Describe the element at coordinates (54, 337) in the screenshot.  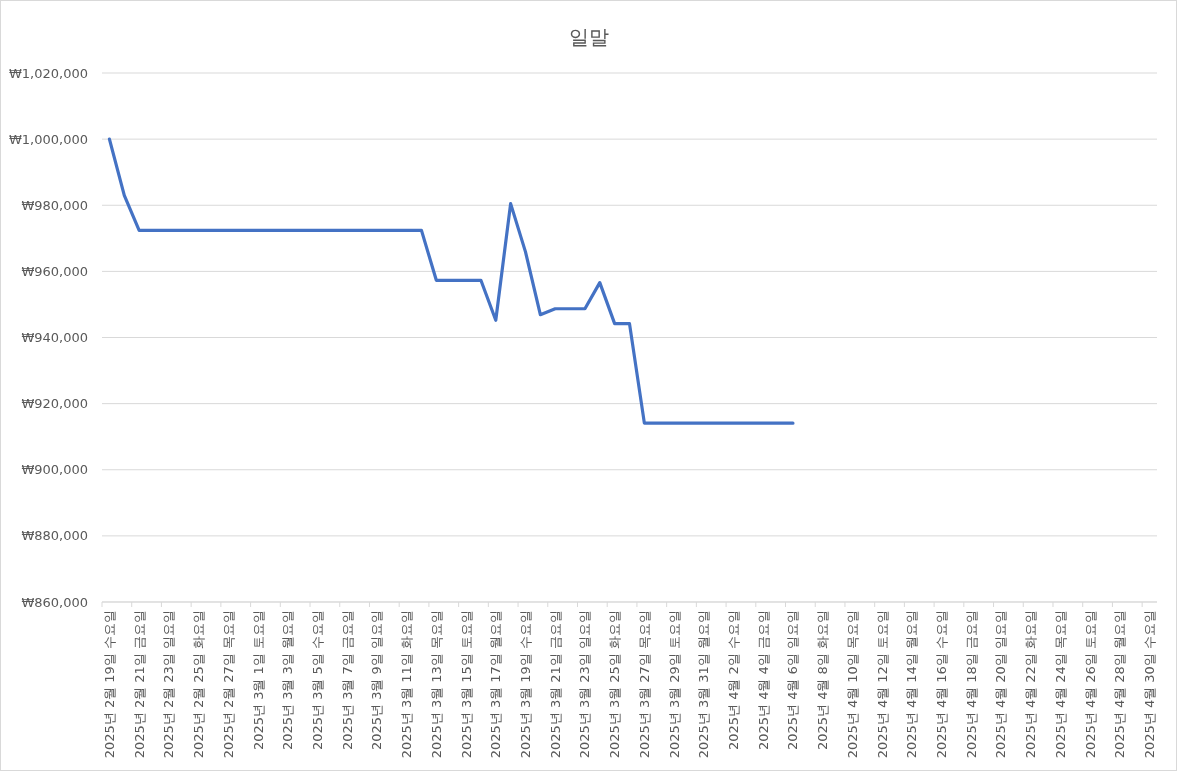
I see `y-tick-label: ₩940,000` at that location.